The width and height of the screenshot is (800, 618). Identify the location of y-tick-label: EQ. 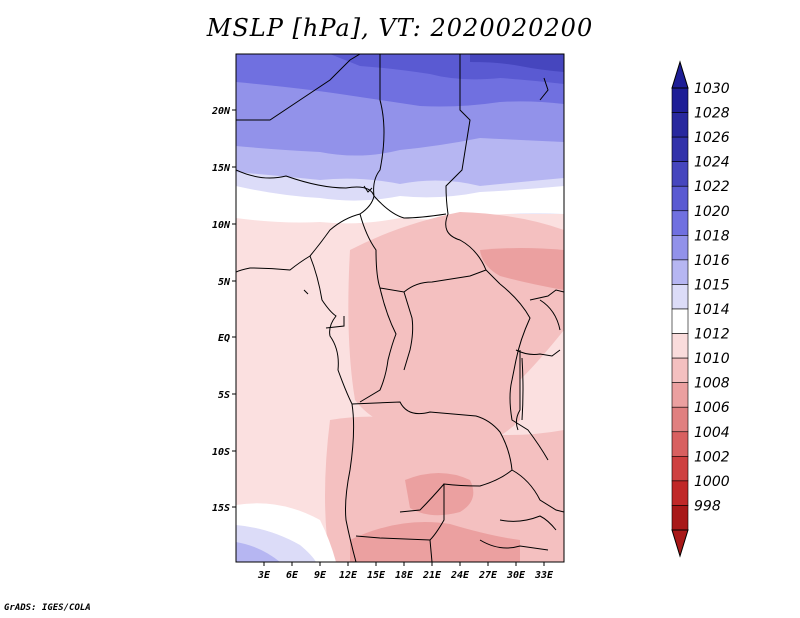
(224, 338).